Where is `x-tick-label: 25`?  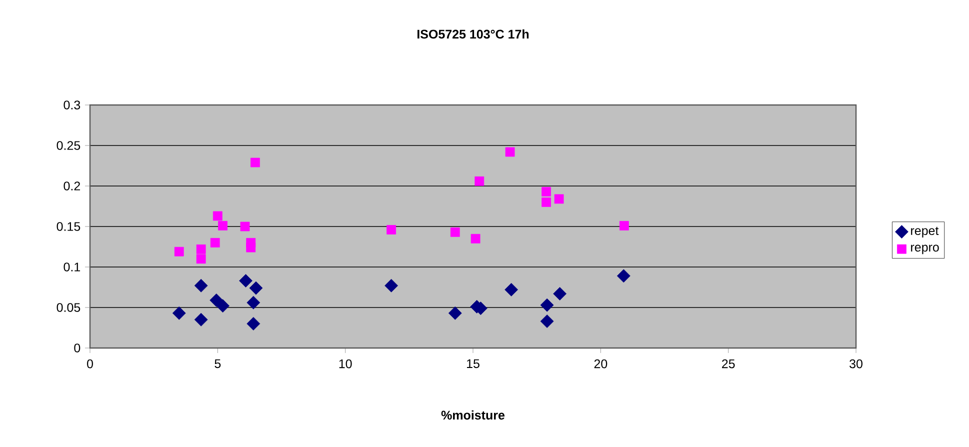
x-tick-label: 25 is located at coordinates (728, 363).